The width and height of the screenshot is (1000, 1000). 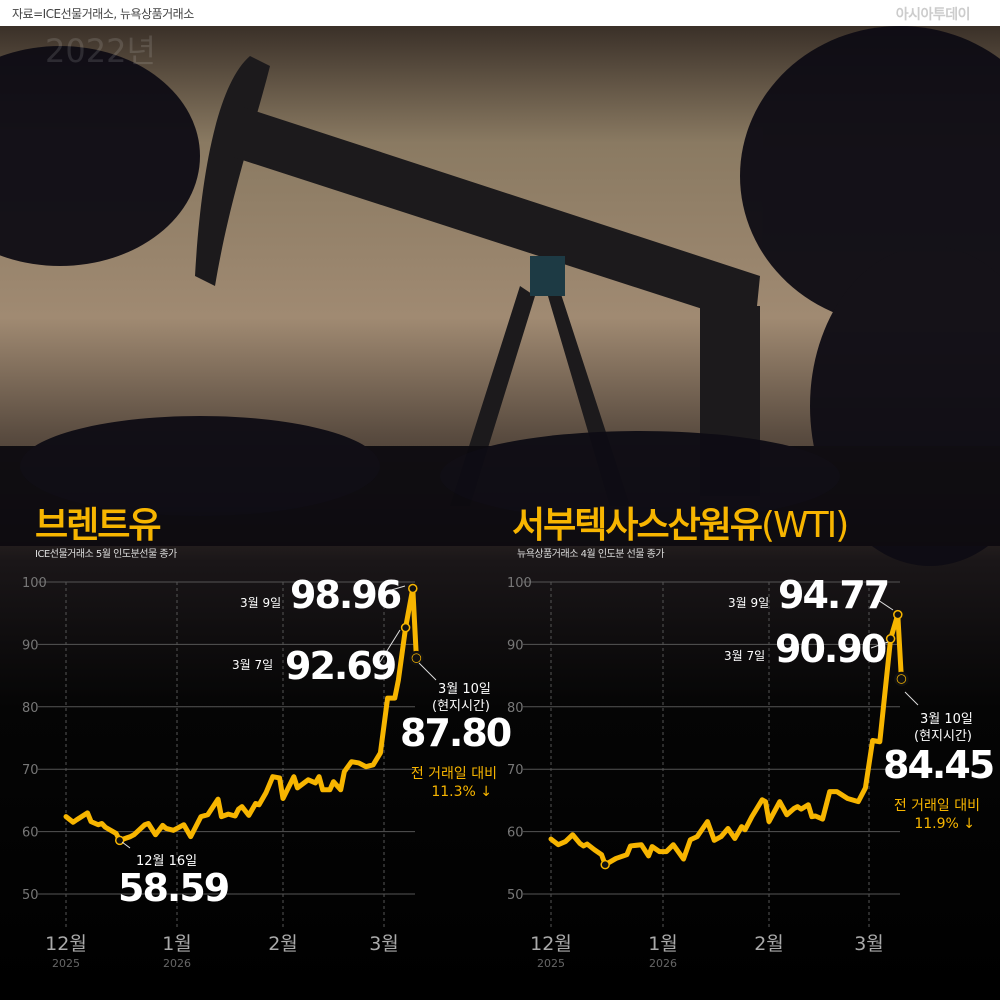 I want to click on wti-change-label: 전 거래일 대비, so click(x=936, y=806).